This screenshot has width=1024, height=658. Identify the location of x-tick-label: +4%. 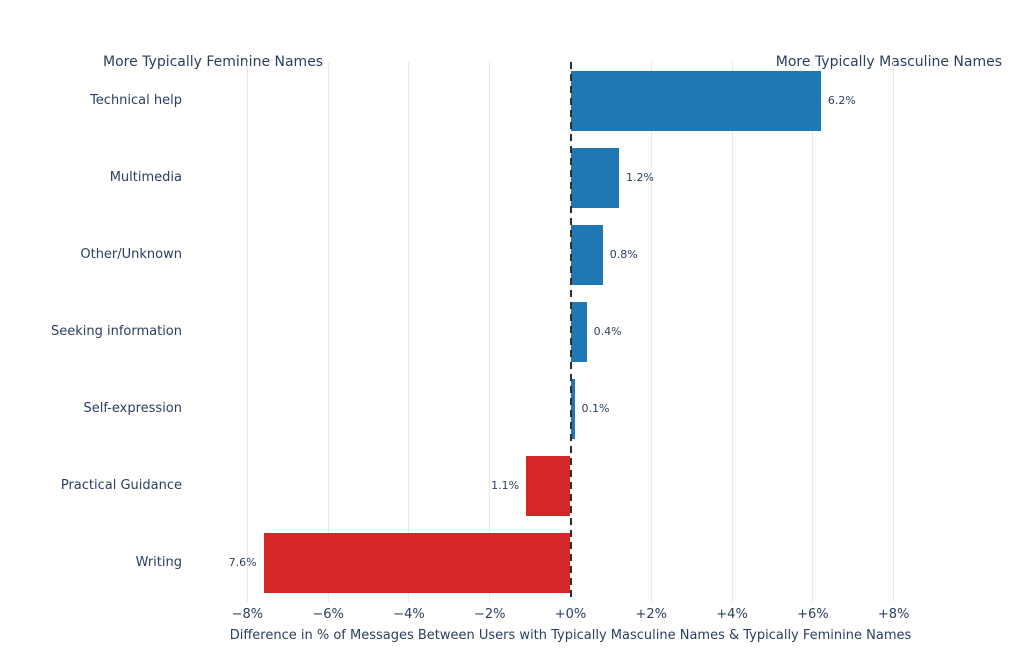
(732, 614).